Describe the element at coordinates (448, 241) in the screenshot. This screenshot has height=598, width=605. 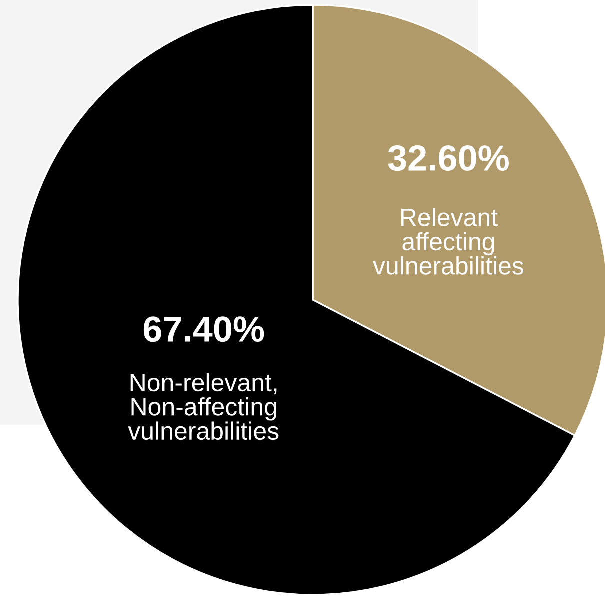
I see `slice-label: Relevant affecting vulnerabilities` at that location.